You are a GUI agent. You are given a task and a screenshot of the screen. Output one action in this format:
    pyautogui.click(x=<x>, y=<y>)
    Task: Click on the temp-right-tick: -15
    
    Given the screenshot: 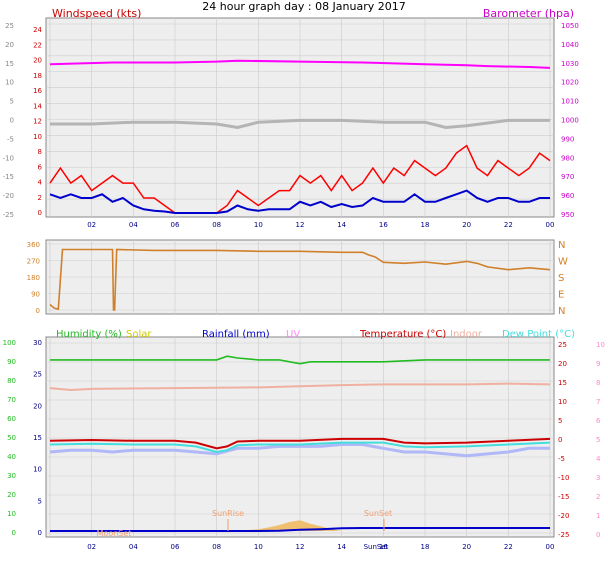 What is the action you would take?
    pyautogui.click(x=563, y=497)
    